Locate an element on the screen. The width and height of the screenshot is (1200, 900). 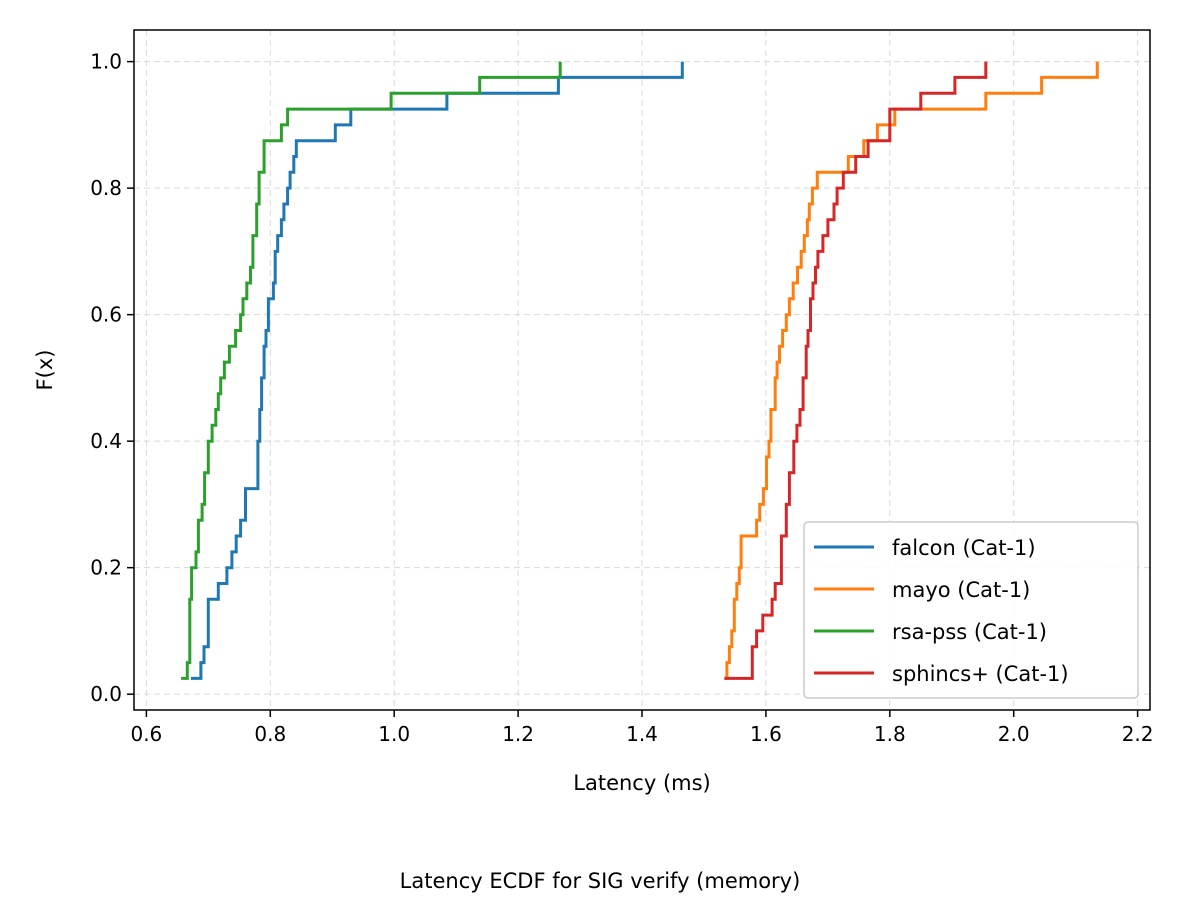
x-tick-label: 2.0 is located at coordinates (1014, 734).